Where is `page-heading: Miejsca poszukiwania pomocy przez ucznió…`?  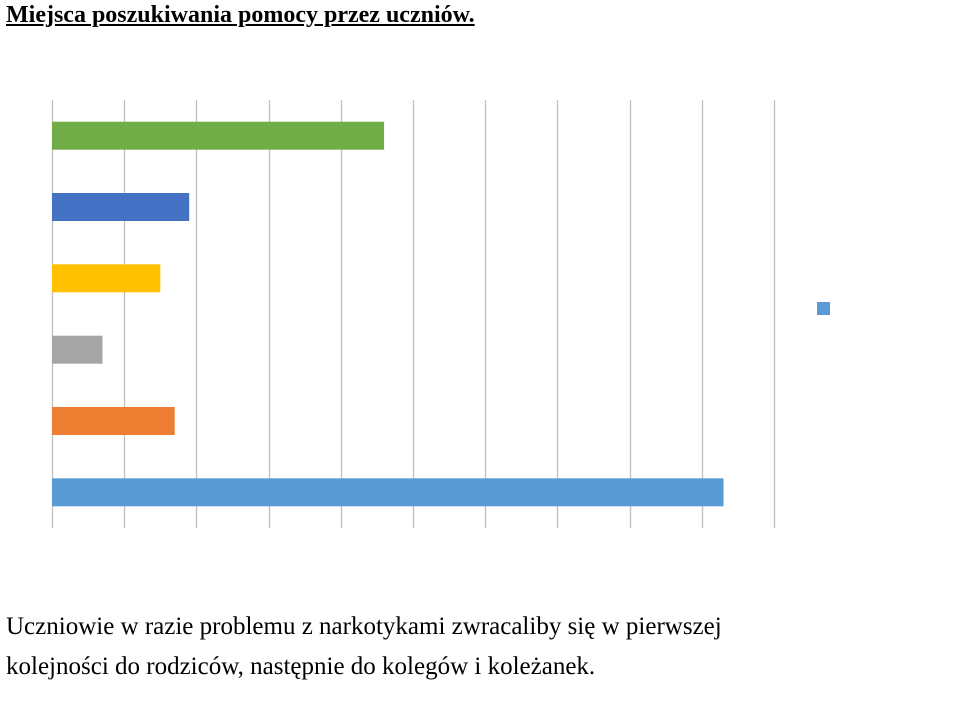
page-heading: Miejsca poszukiwania pomocy przez ucznió… is located at coordinates (240, 15).